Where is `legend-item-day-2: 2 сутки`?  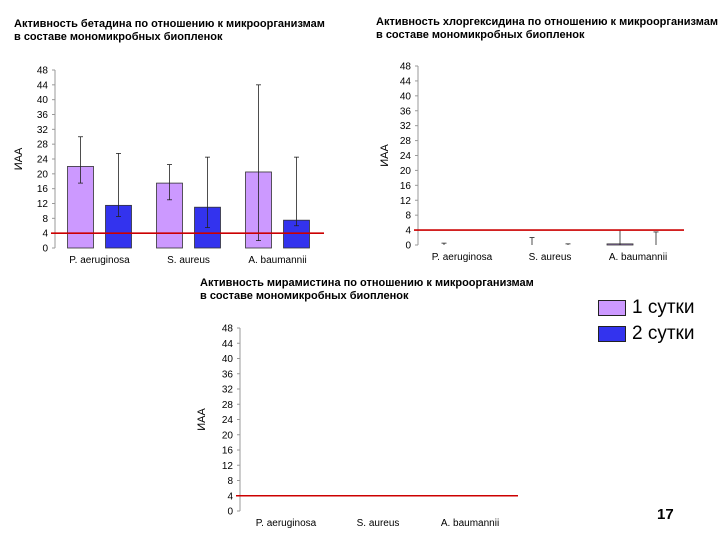 legend-item-day-2: 2 сутки is located at coordinates (646, 334).